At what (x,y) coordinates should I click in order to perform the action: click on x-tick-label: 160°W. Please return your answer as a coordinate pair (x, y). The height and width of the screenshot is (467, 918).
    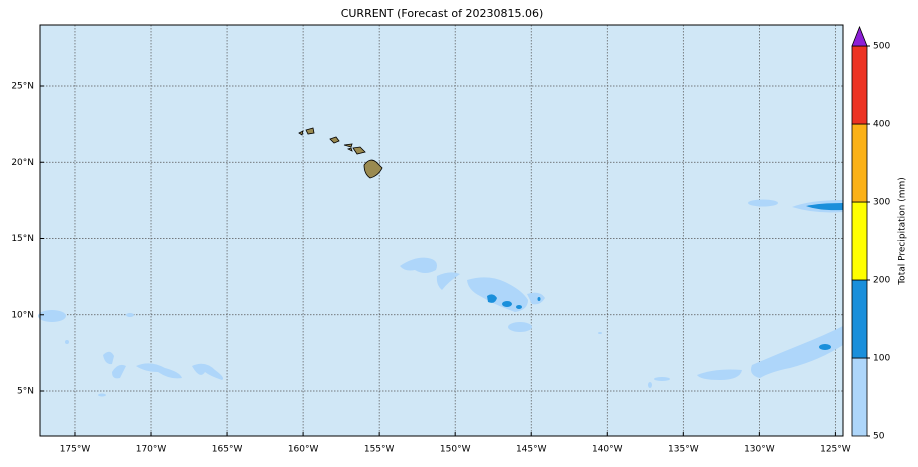
    Looking at the image, I should click on (303, 450).